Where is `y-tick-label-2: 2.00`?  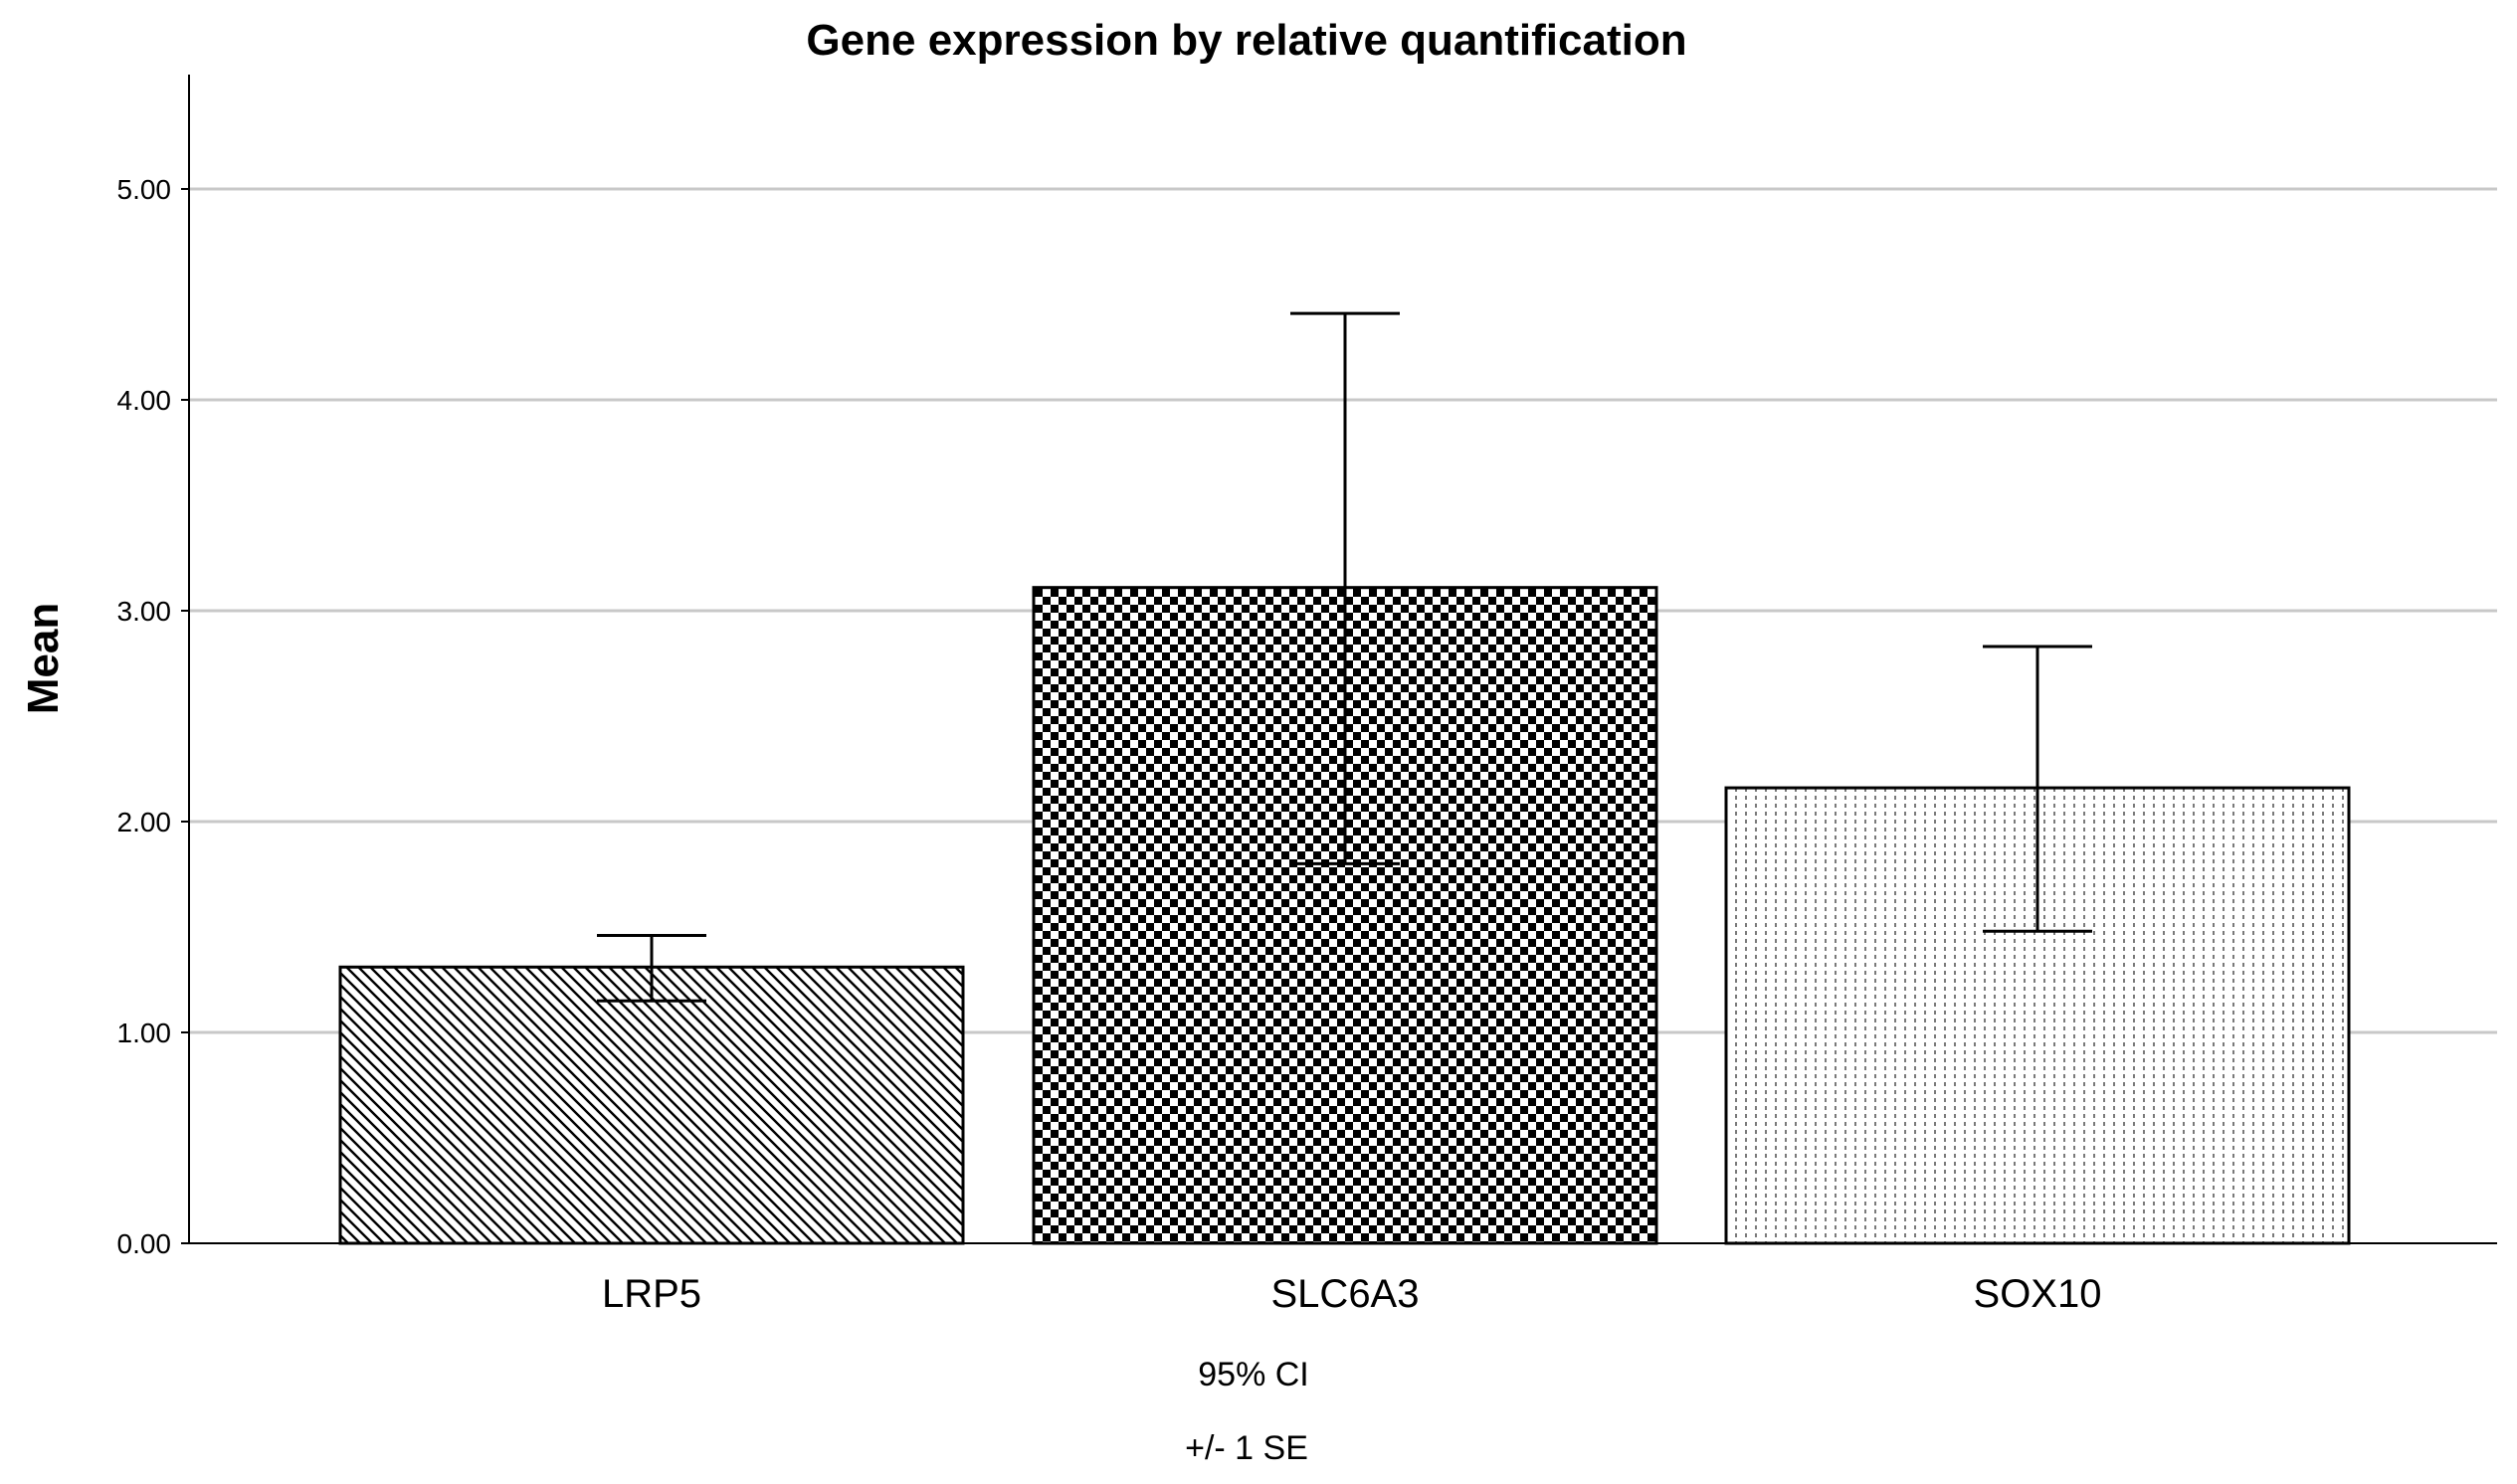 y-tick-label-2: 2.00 is located at coordinates (144, 822).